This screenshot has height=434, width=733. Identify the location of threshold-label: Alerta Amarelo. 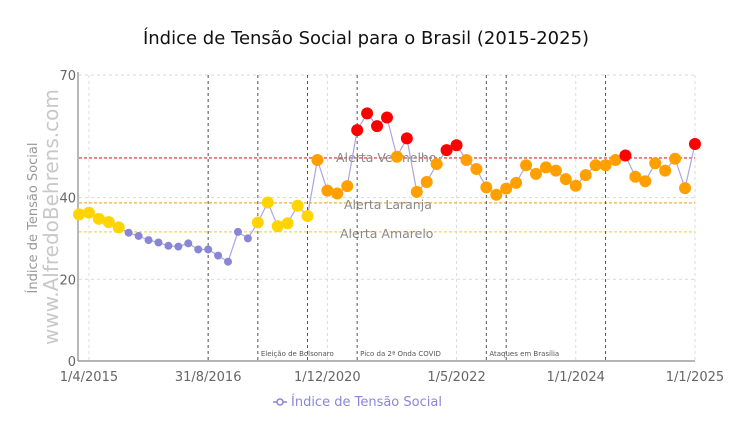
(386, 233).